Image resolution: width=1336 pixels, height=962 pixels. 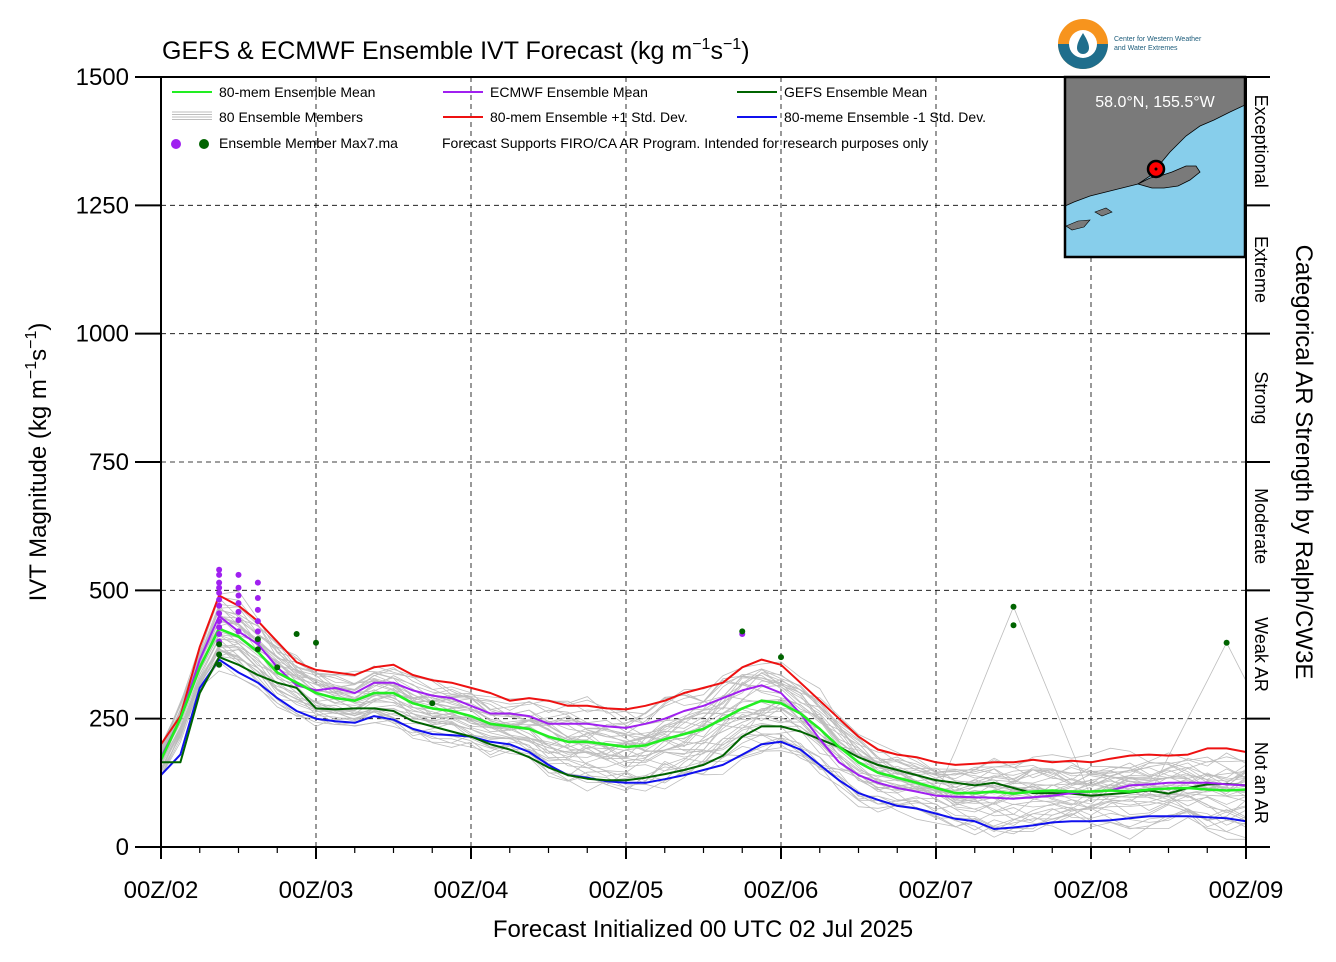 I want to click on category-label: Exceptional, so click(x=1261, y=141).